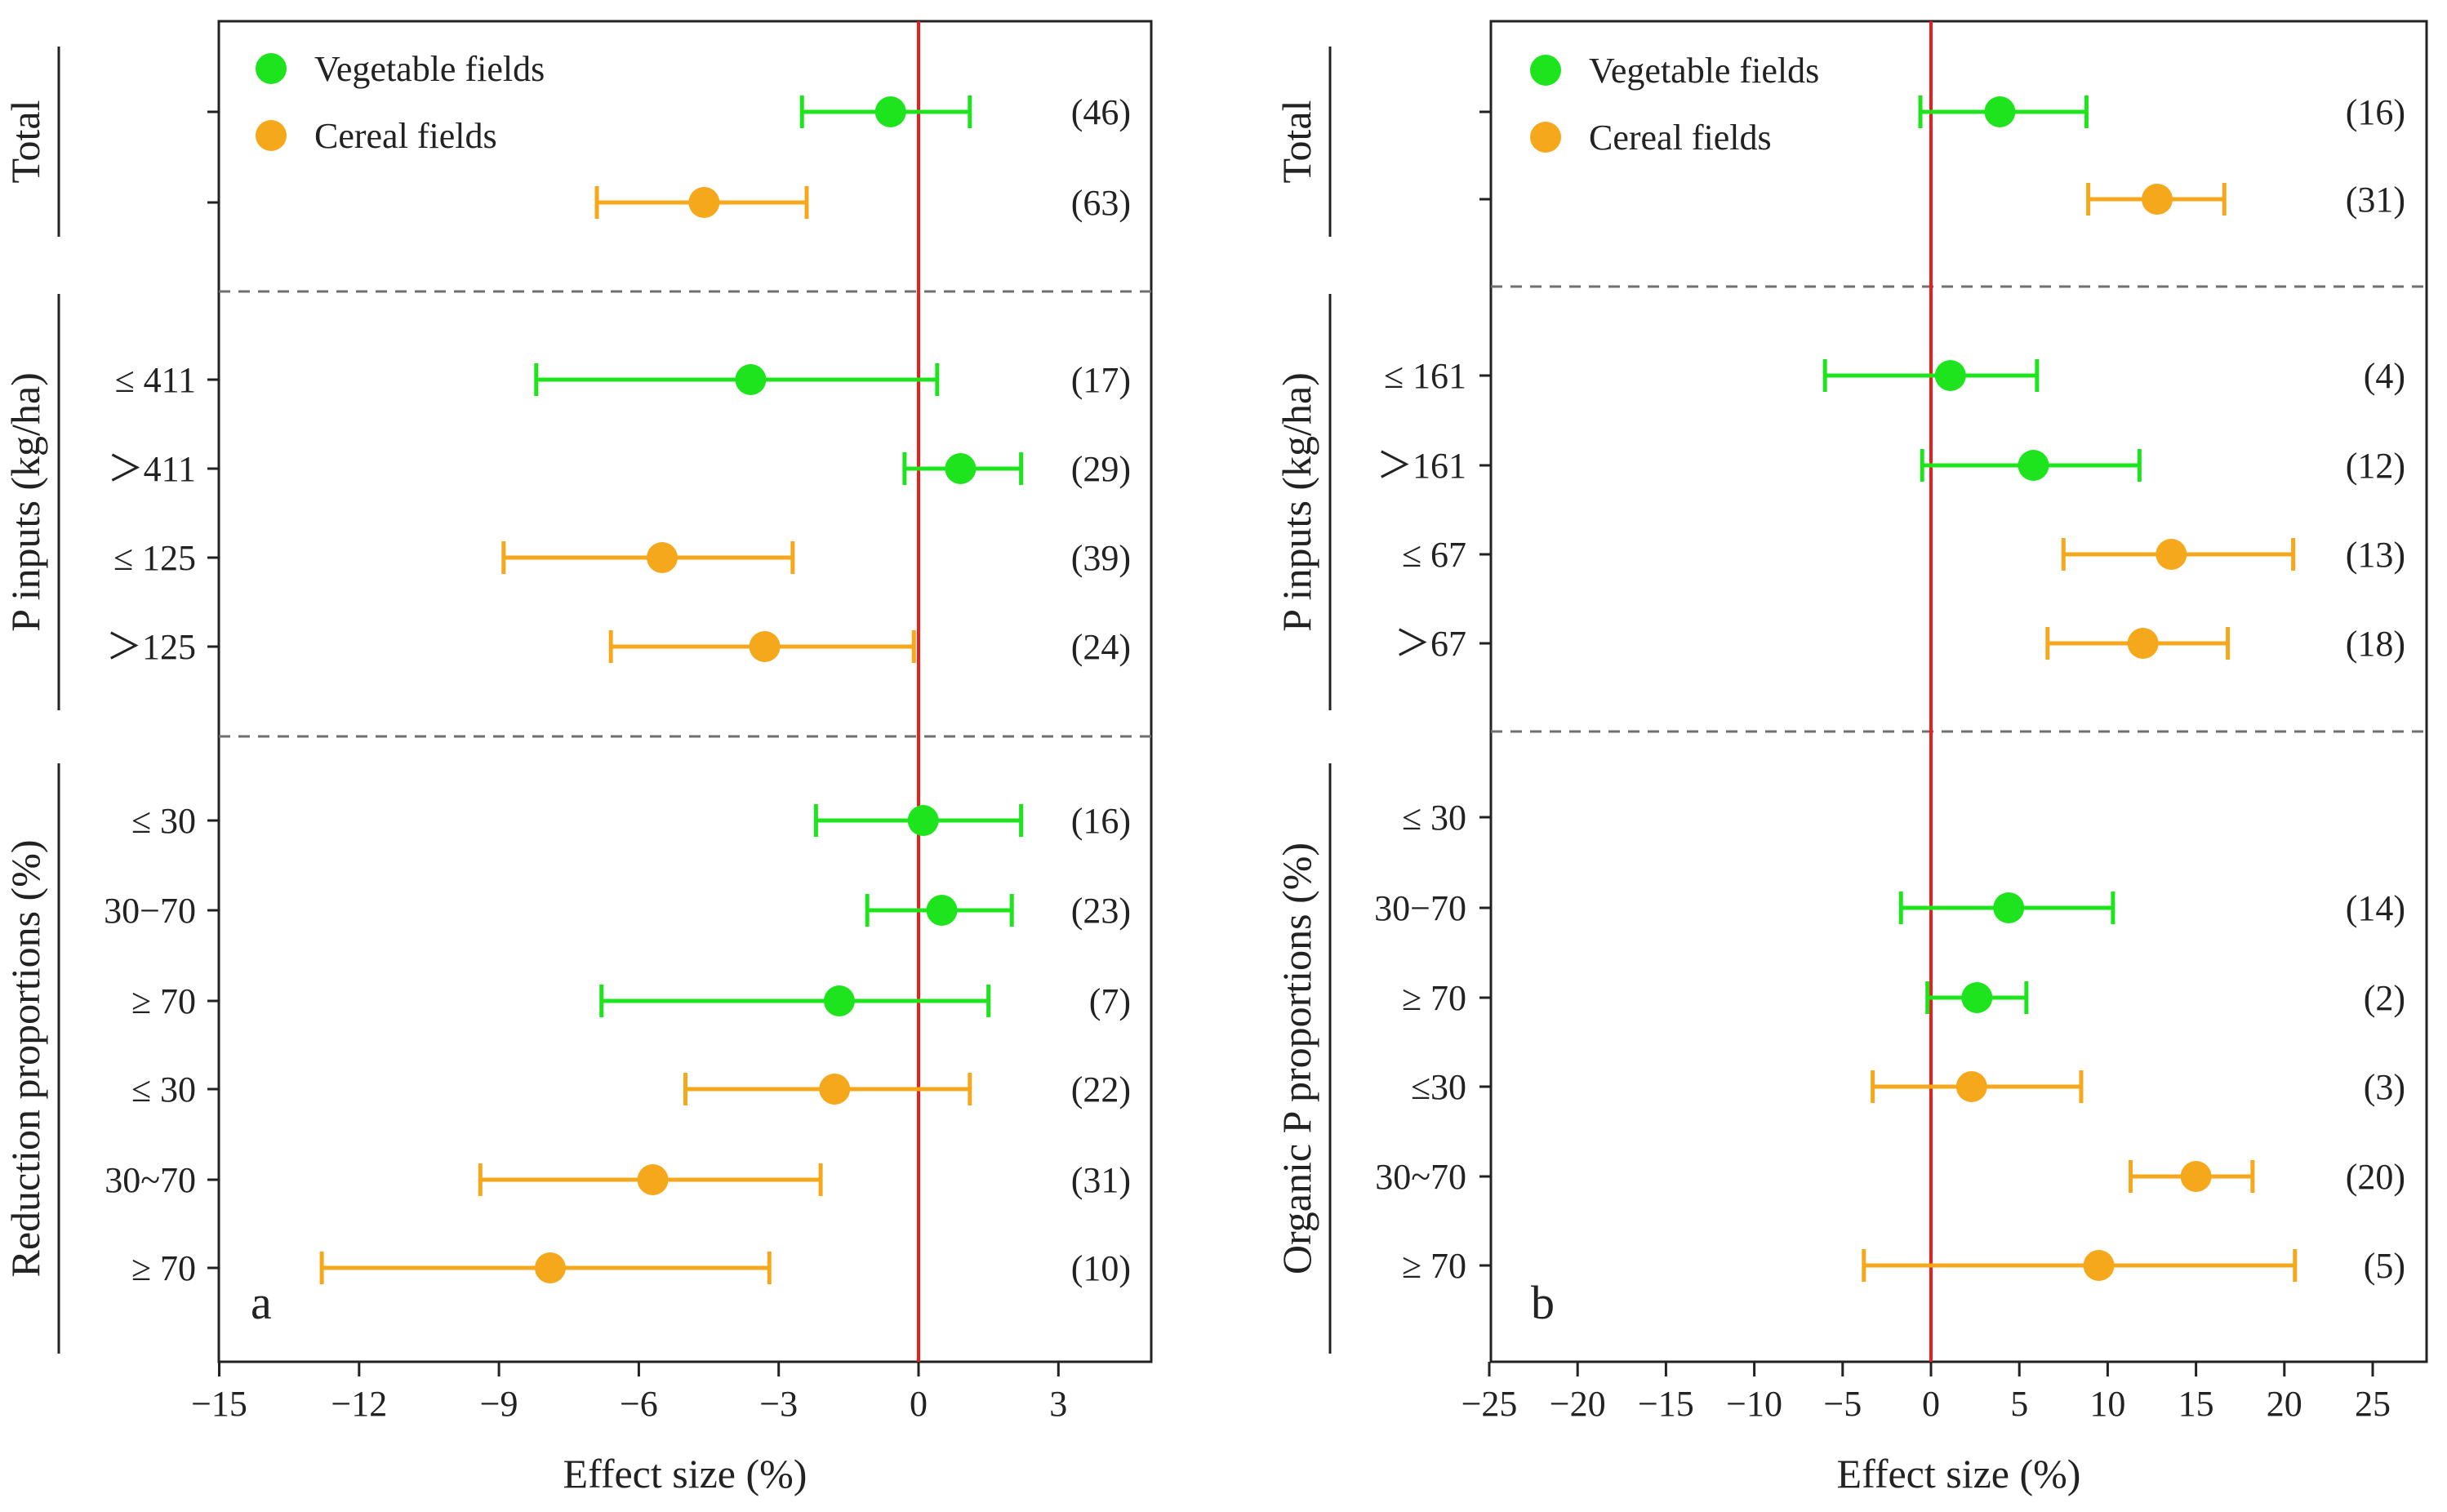 This screenshot has height=1512, width=2447. Describe the element at coordinates (151, 647) in the screenshot. I see `row-label: ＞125` at that location.